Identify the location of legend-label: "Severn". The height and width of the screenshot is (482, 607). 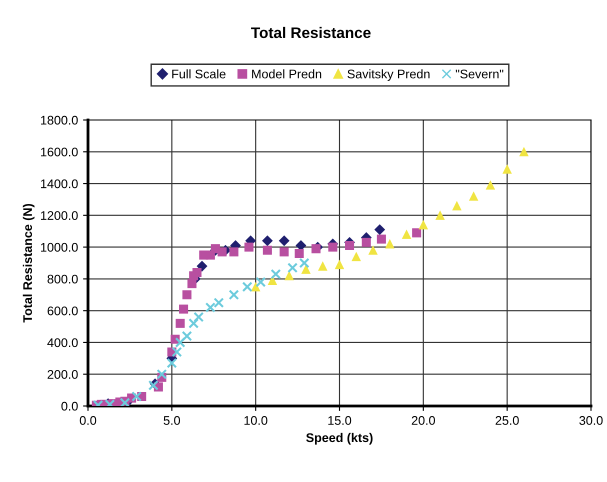
(480, 74).